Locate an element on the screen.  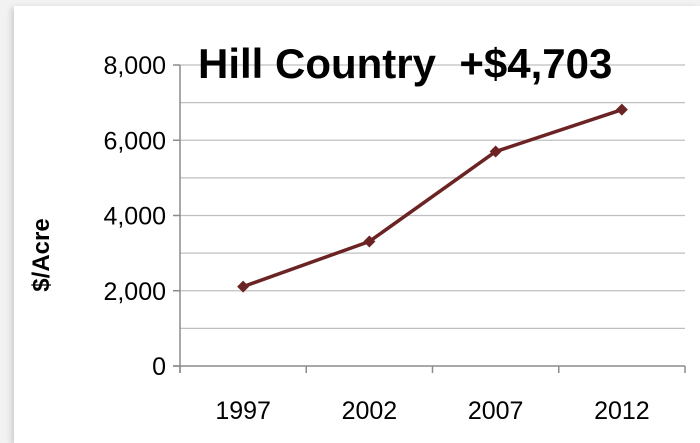
y-tick-label: 8,000 is located at coordinates (134, 66).